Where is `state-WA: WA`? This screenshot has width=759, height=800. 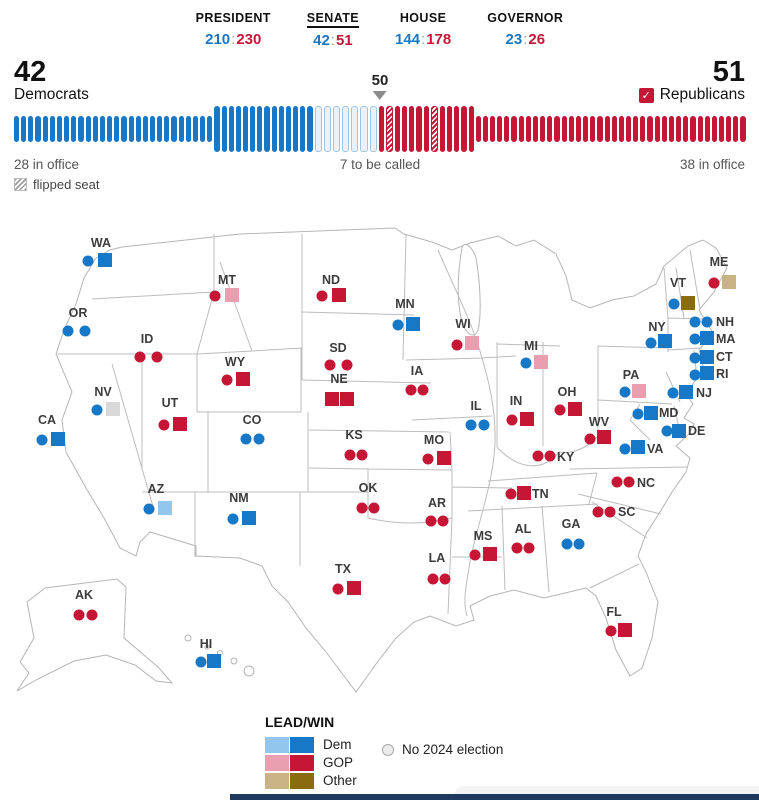
state-WA: WA is located at coordinates (97, 251).